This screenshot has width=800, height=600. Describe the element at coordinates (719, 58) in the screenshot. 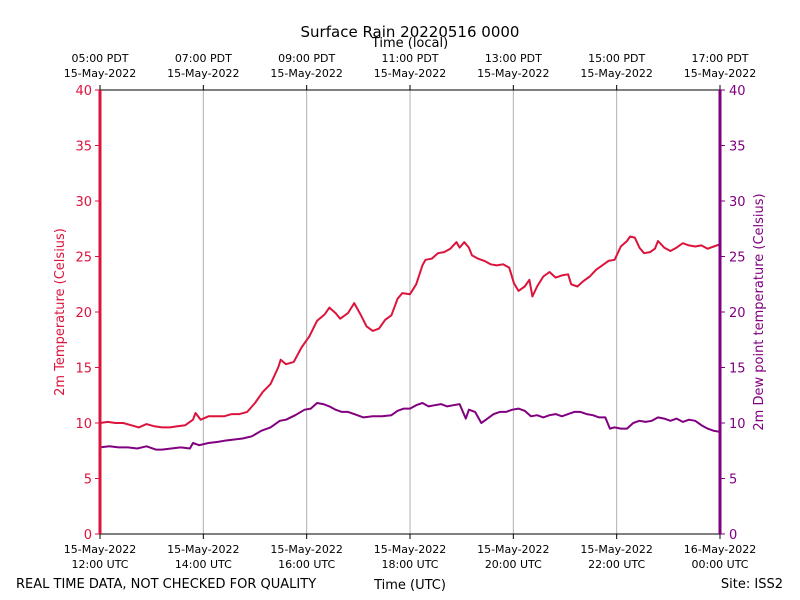

I see `x-tick-label-top-time-6: 17:00 PDT` at that location.